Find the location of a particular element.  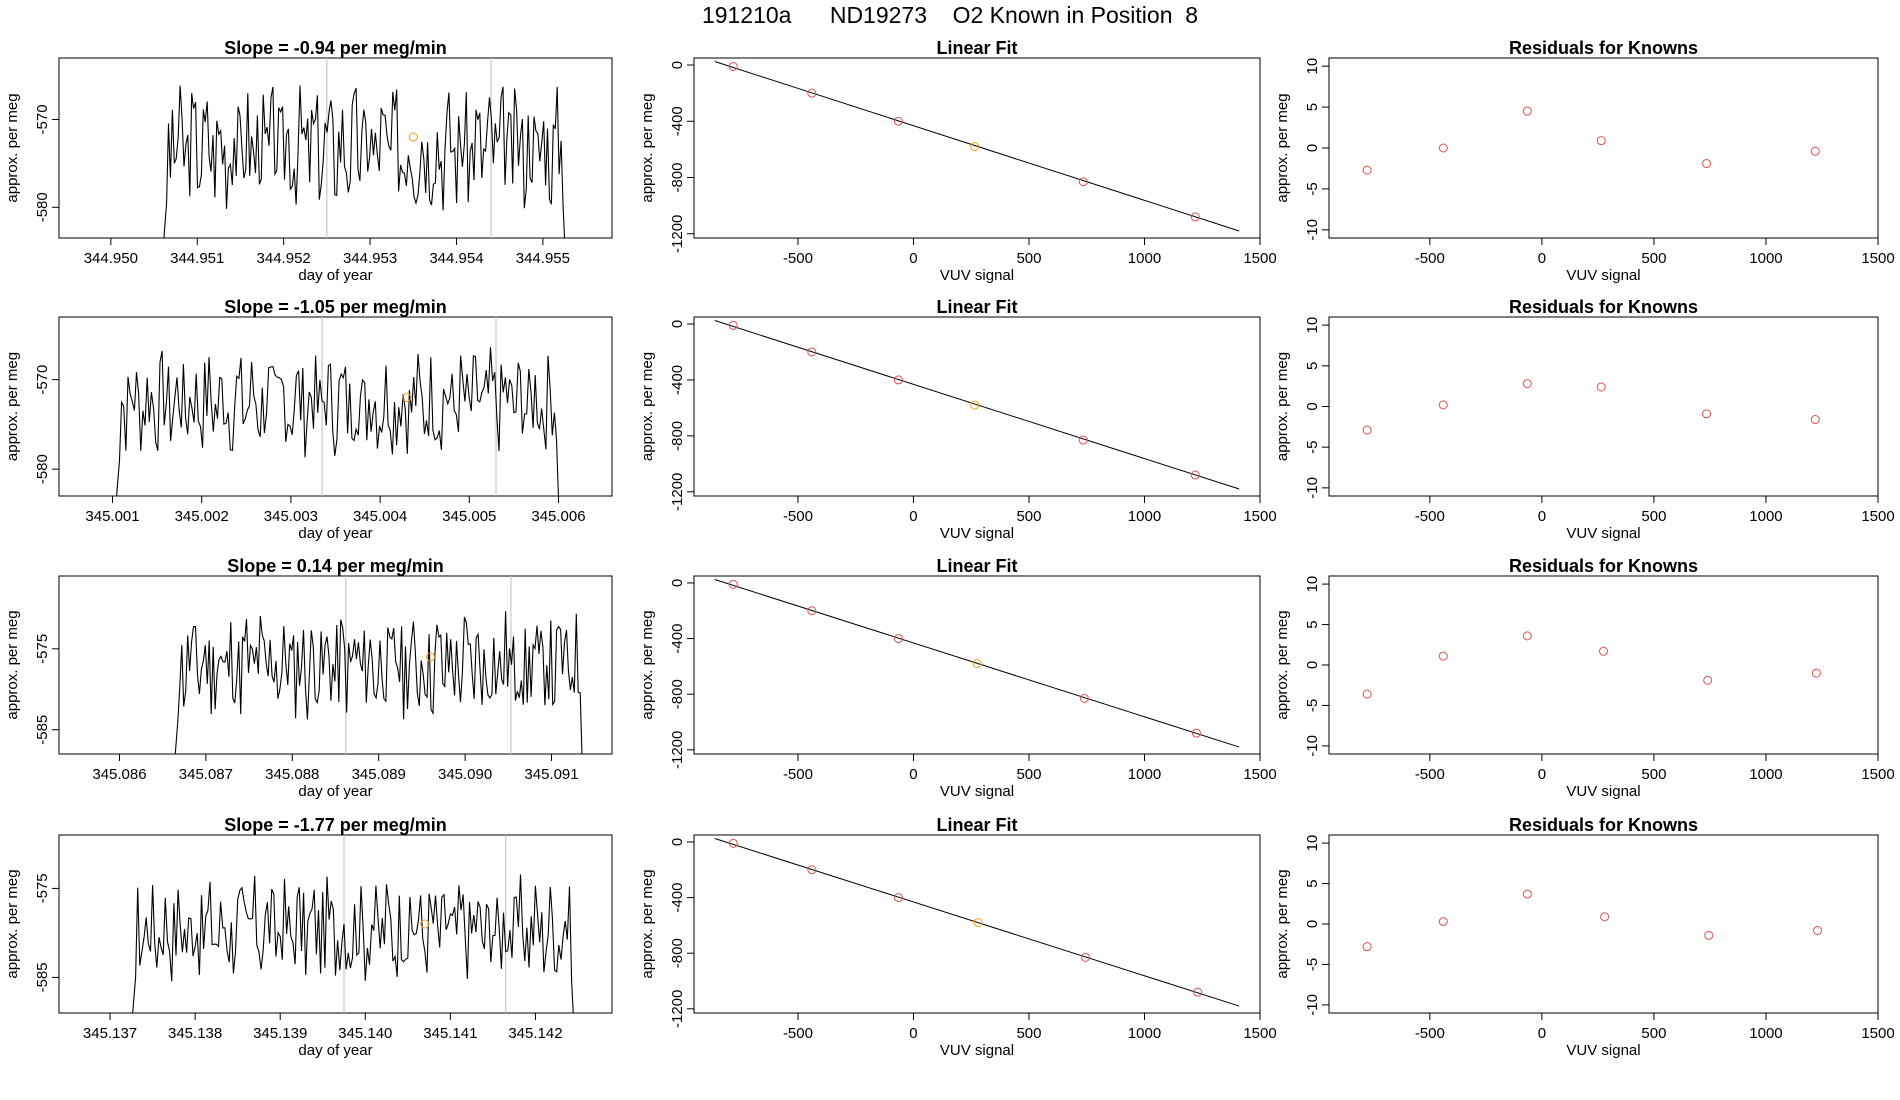

y-tick-label: -10 is located at coordinates (1312, 488).